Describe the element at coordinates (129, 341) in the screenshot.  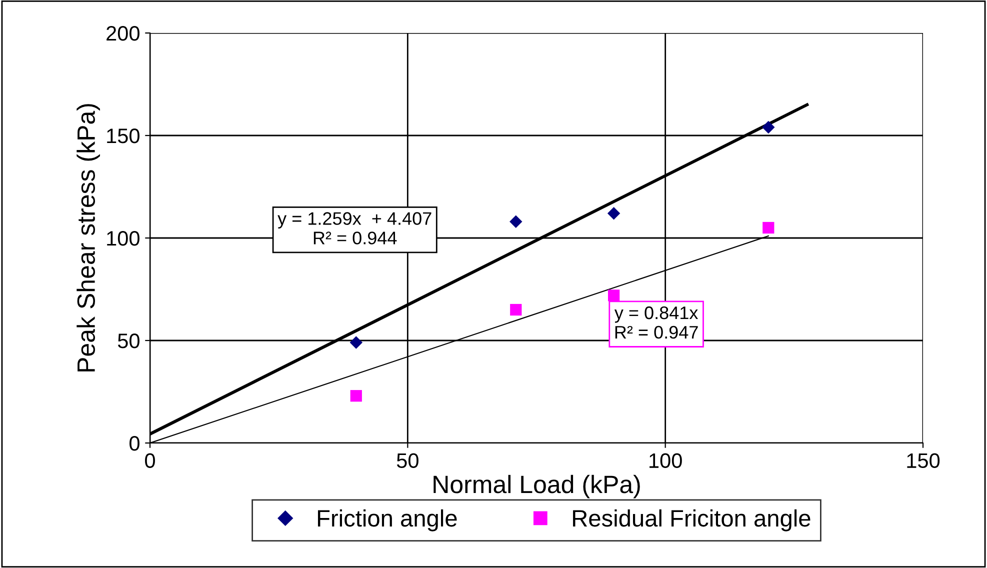
I see `y-tick-label: 50` at that location.